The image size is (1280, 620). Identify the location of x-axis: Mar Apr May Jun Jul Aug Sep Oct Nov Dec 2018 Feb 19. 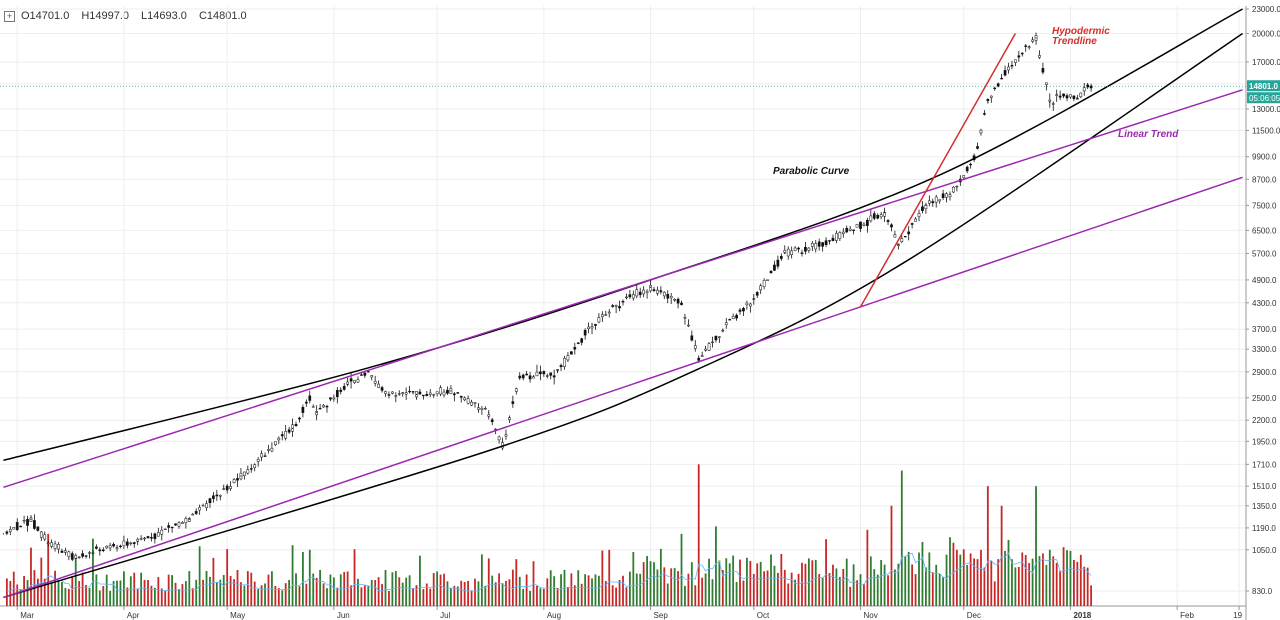
(629, 613).